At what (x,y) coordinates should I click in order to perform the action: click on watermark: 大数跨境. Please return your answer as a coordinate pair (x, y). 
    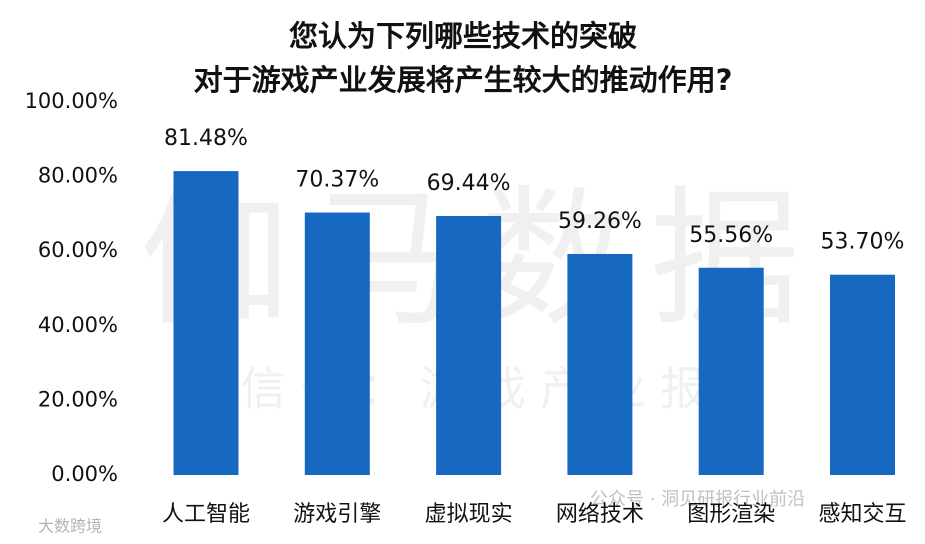
    Looking at the image, I should click on (70, 526).